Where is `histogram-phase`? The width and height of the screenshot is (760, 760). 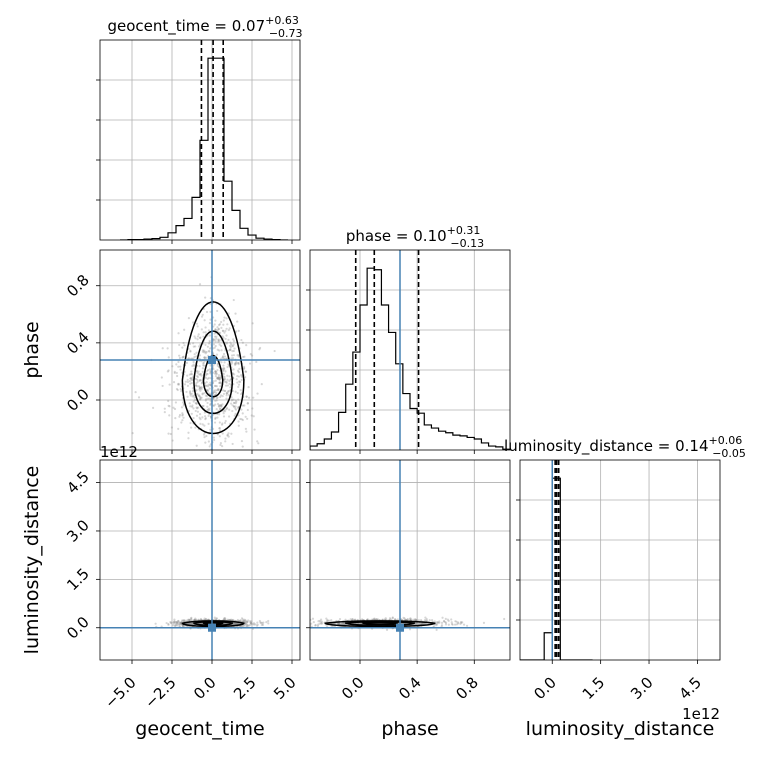
histogram-phase is located at coordinates (410, 358).